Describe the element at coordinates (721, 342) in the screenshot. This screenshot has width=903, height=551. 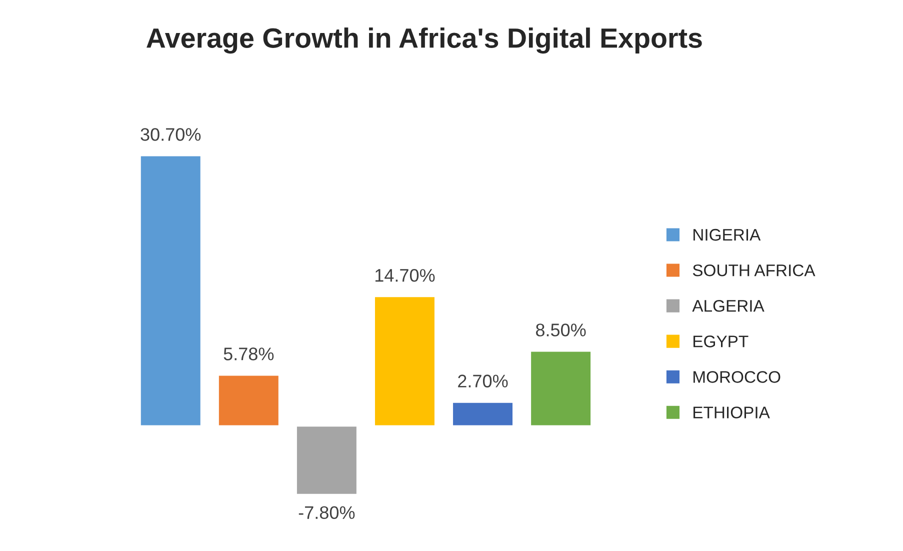
I see `legend-label: EGYPT` at that location.